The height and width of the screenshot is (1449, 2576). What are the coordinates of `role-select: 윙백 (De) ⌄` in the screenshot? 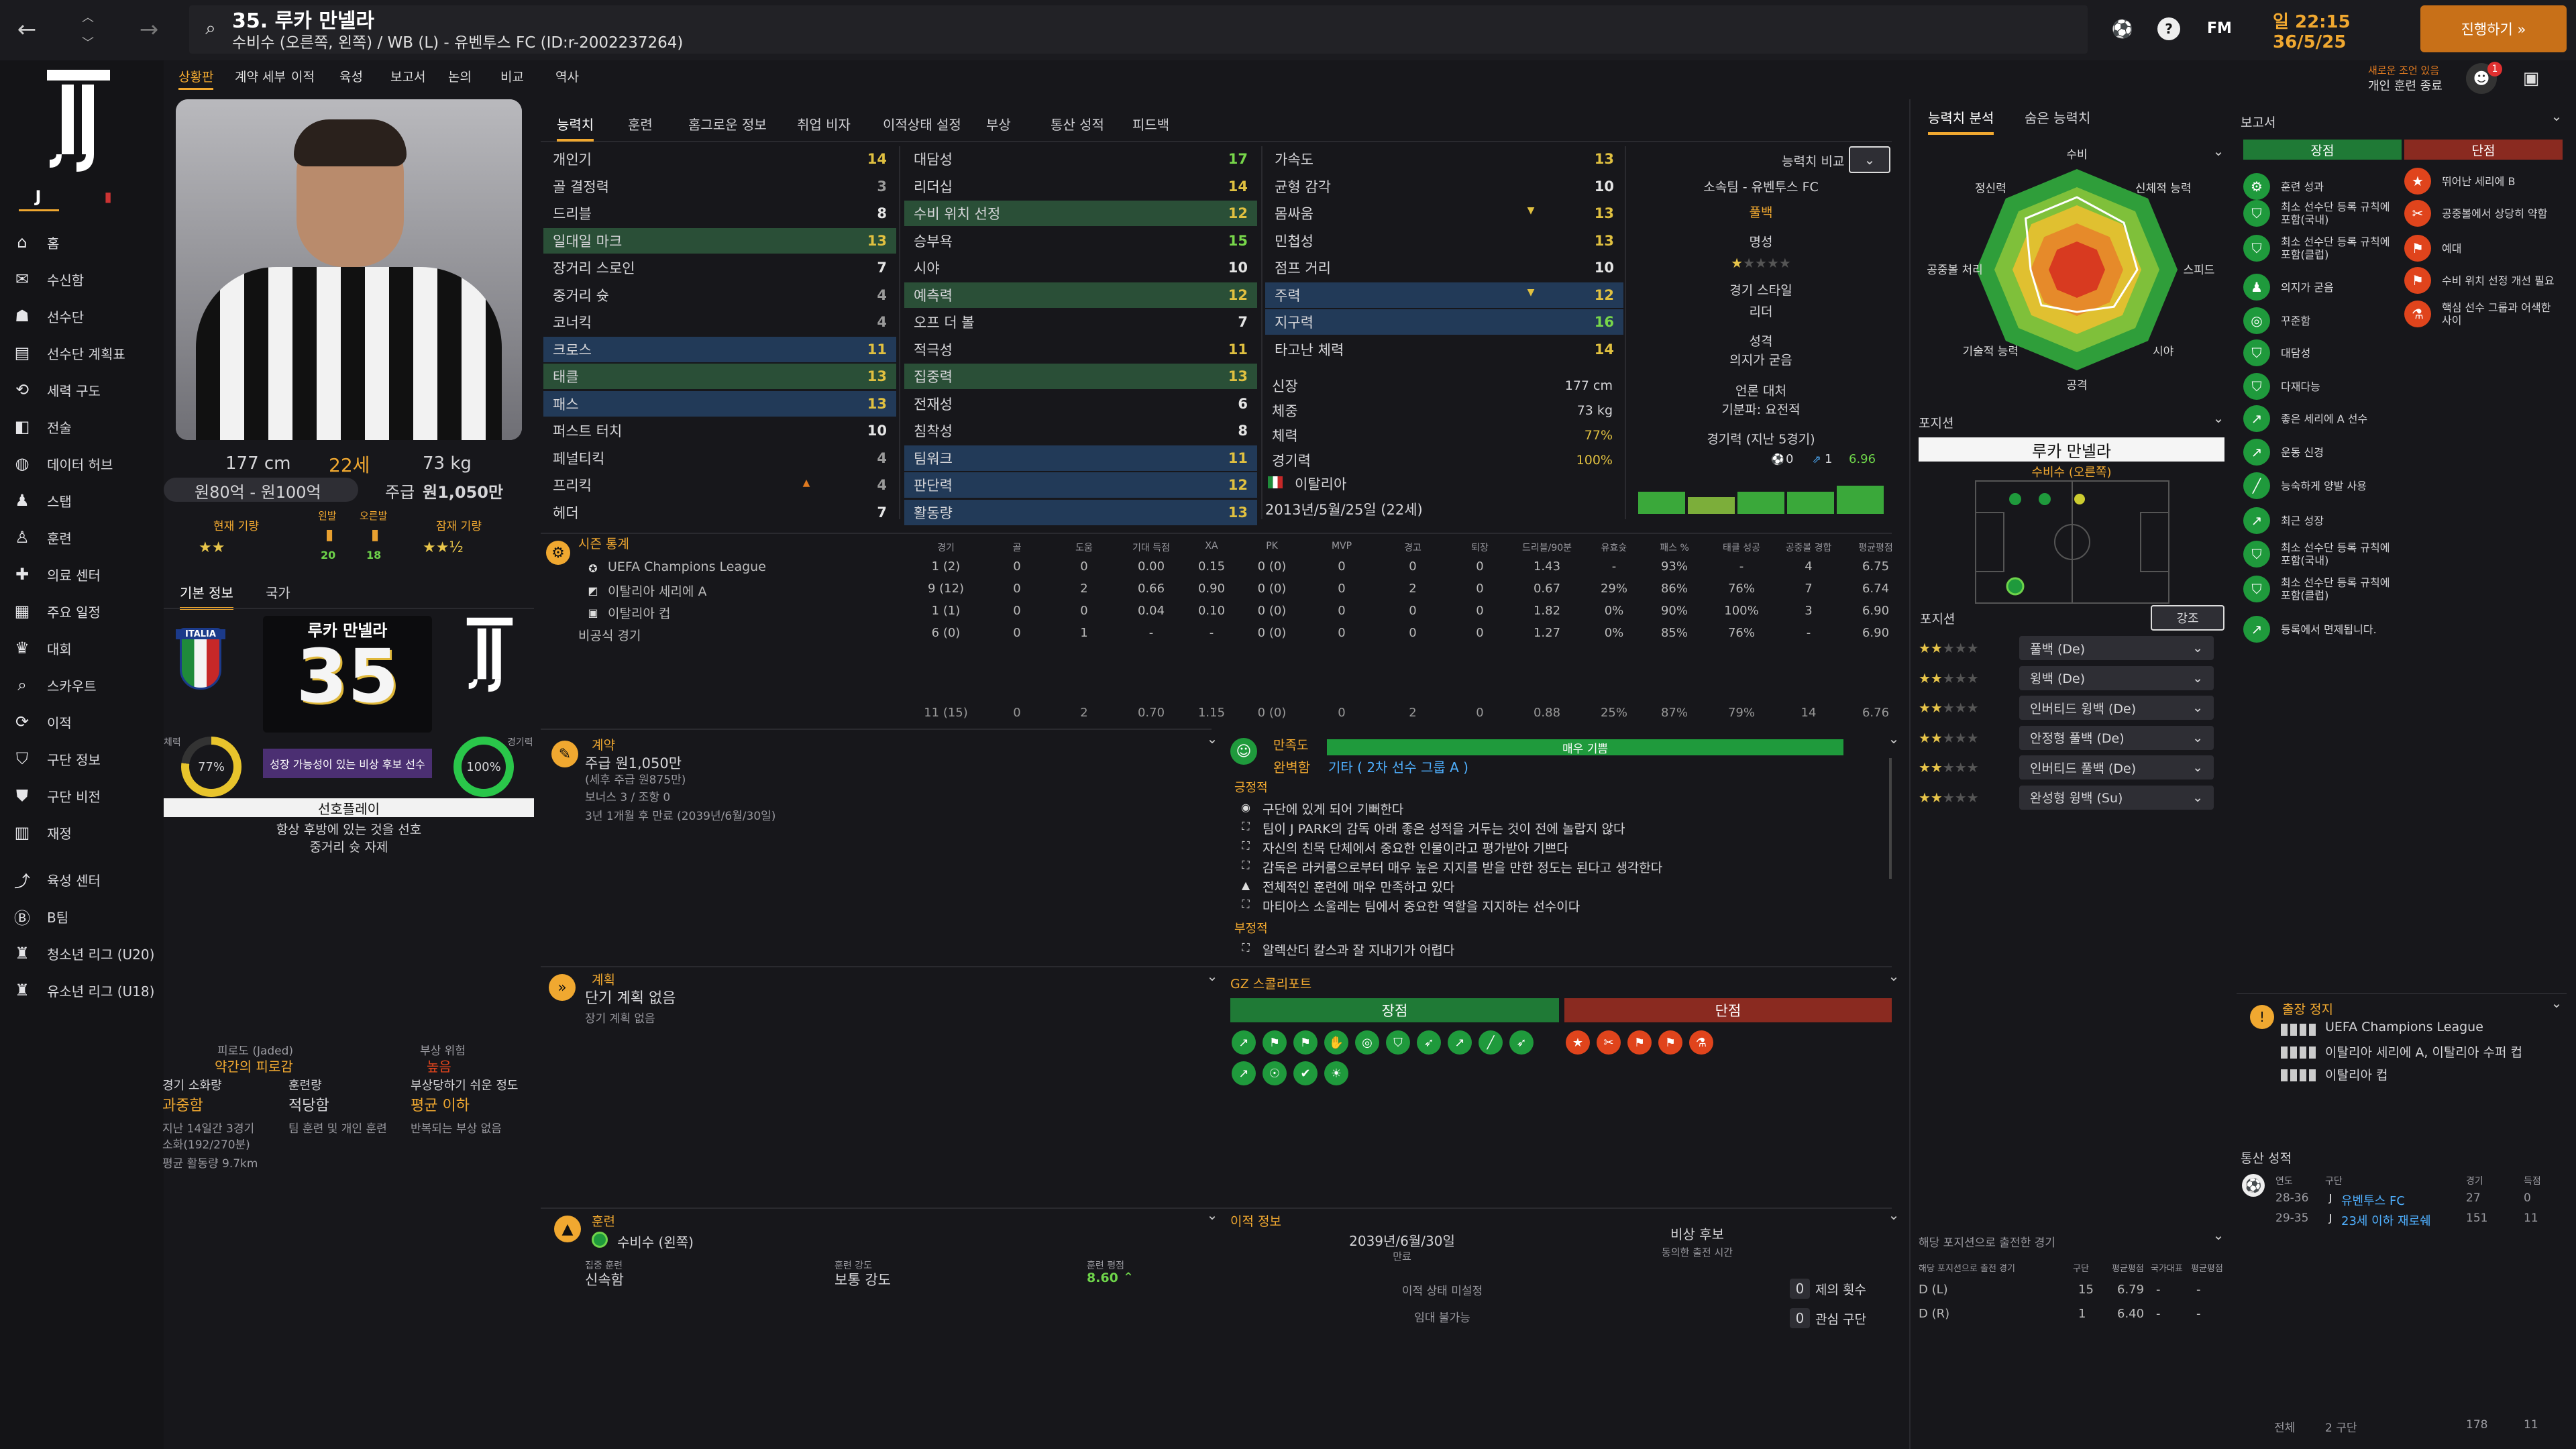 It's located at (2116, 677).